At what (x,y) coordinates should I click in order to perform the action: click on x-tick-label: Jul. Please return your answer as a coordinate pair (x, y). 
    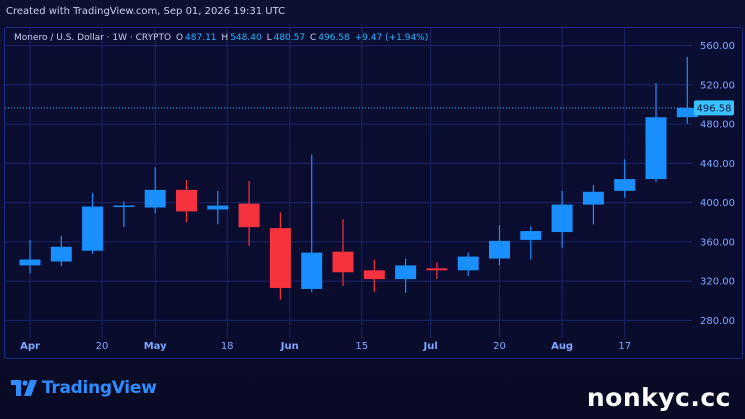
    Looking at the image, I should click on (429, 346).